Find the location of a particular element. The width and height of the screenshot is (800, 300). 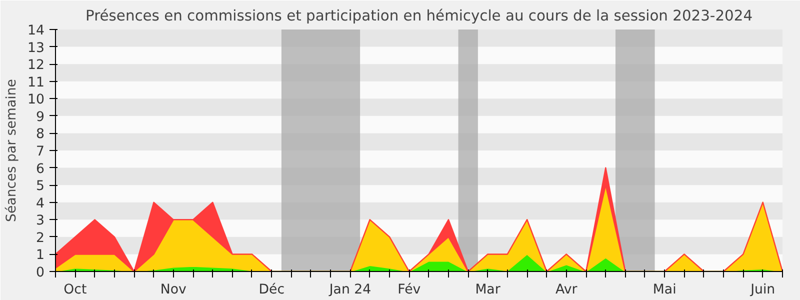

y-tick-label: 14 is located at coordinates (36, 31).